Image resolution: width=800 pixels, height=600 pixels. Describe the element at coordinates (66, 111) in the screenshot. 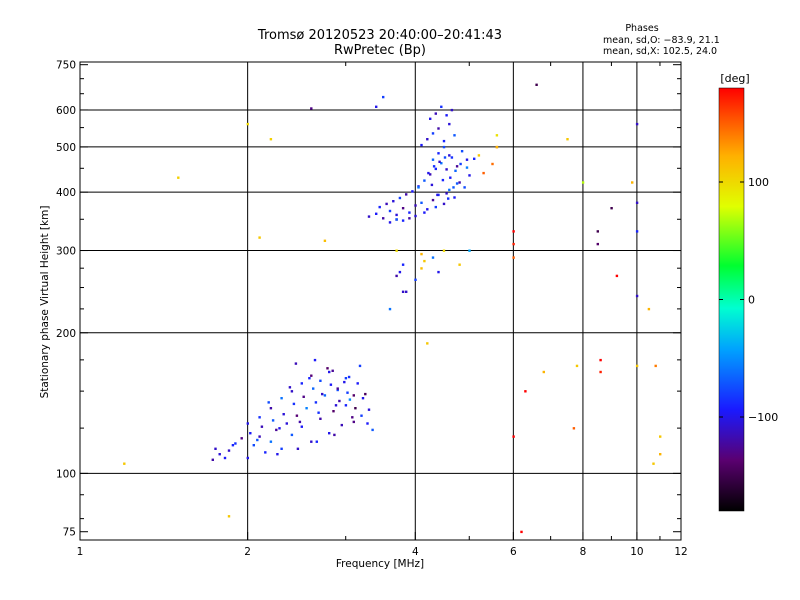

I see `y-tick-label: 600` at that location.